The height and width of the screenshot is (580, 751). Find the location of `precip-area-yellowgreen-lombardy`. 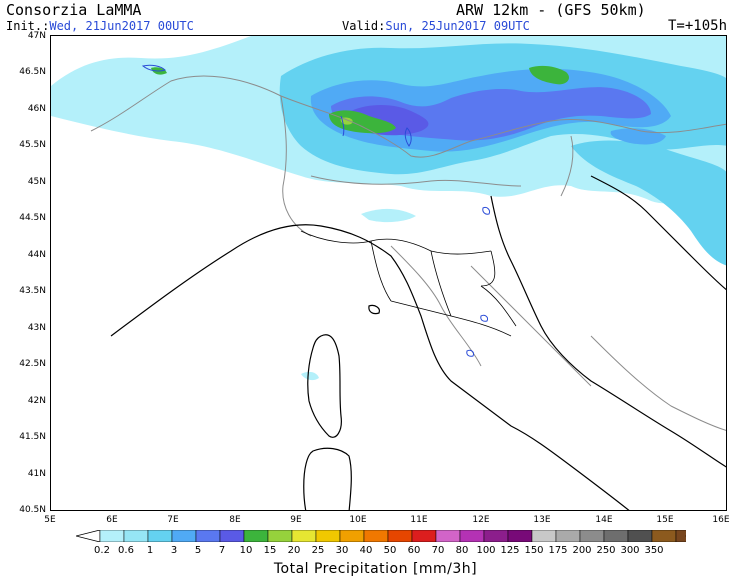

precip-area-yellowgreen-lombardy is located at coordinates (346, 121).